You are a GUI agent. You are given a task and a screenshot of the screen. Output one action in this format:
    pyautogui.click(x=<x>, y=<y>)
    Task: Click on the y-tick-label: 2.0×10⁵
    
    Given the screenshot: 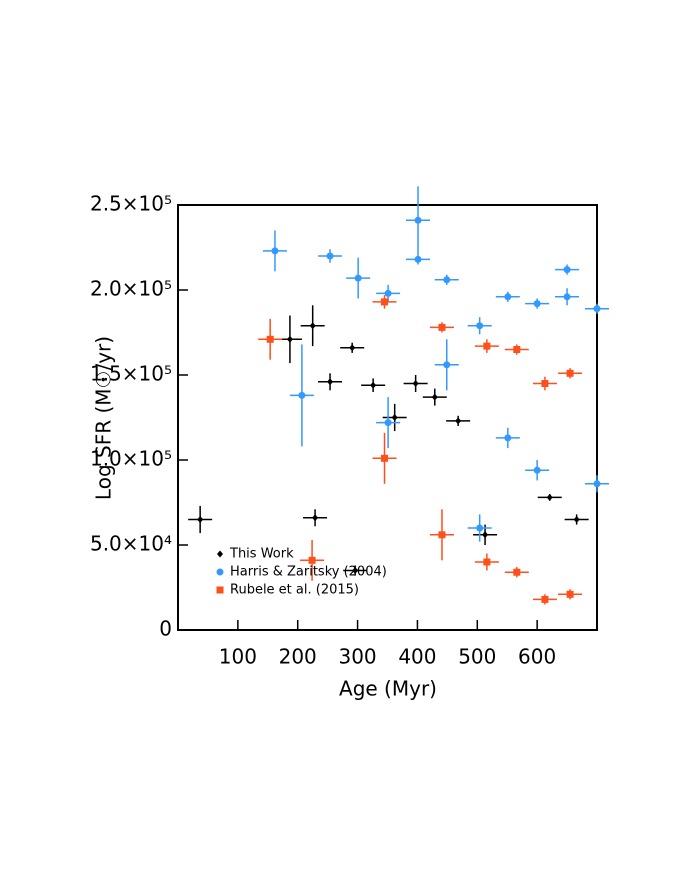 What is the action you would take?
    pyautogui.click(x=131, y=289)
    